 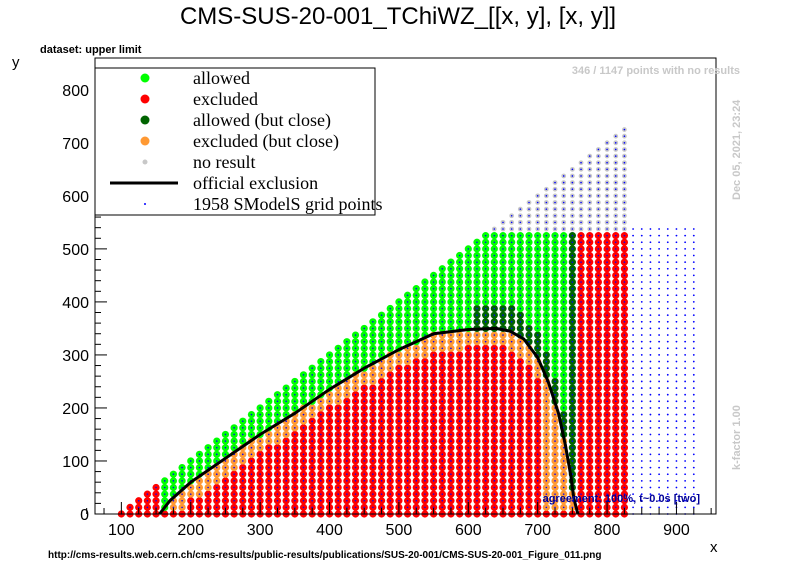 What do you see at coordinates (622, 499) in the screenshot?
I see `agreement-note: agreement: 100%, t~0.0s [two]` at bounding box center [622, 499].